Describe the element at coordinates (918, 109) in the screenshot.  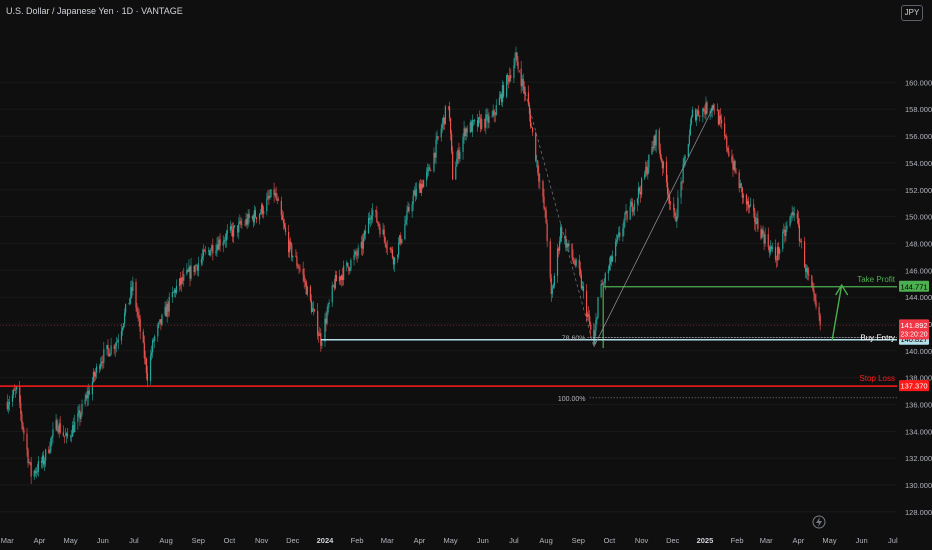
I see `y-tick-label: 158.000` at that location.